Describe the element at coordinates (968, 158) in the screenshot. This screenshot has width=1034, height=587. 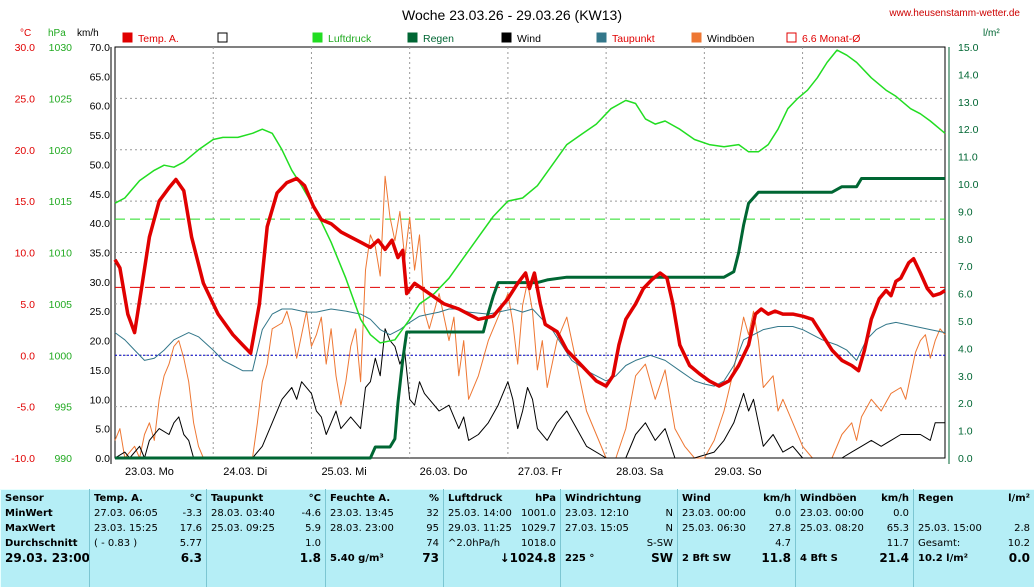
I see `rain-tick-label: 11.0` at that location.